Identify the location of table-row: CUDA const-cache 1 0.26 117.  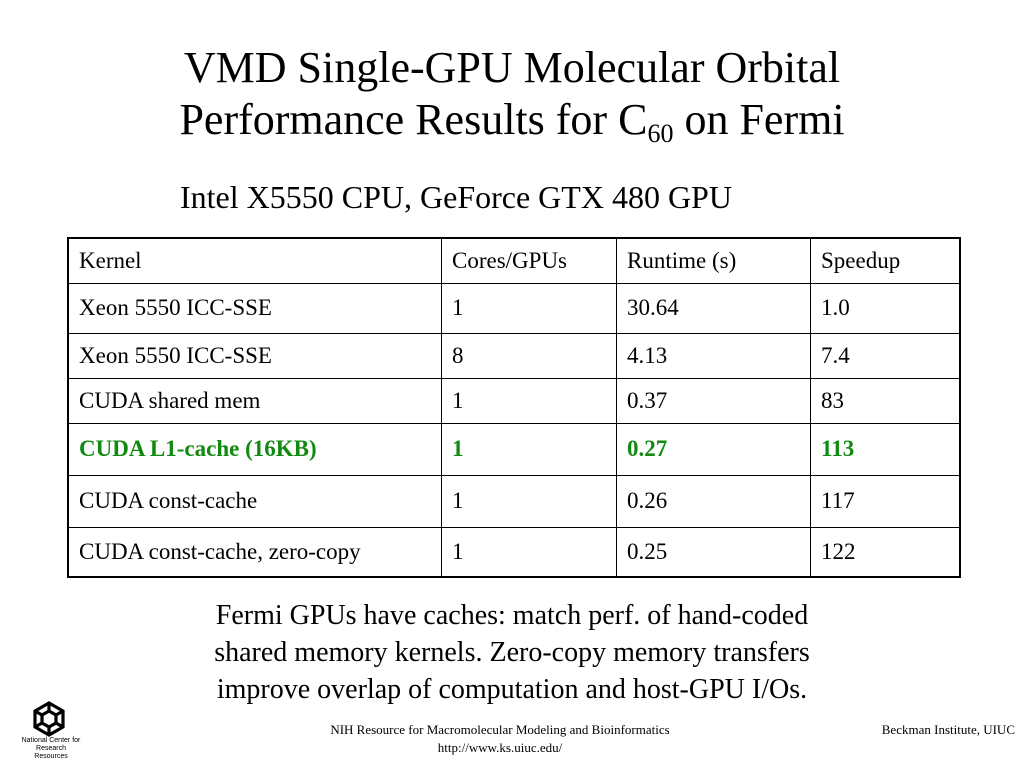
(514, 501).